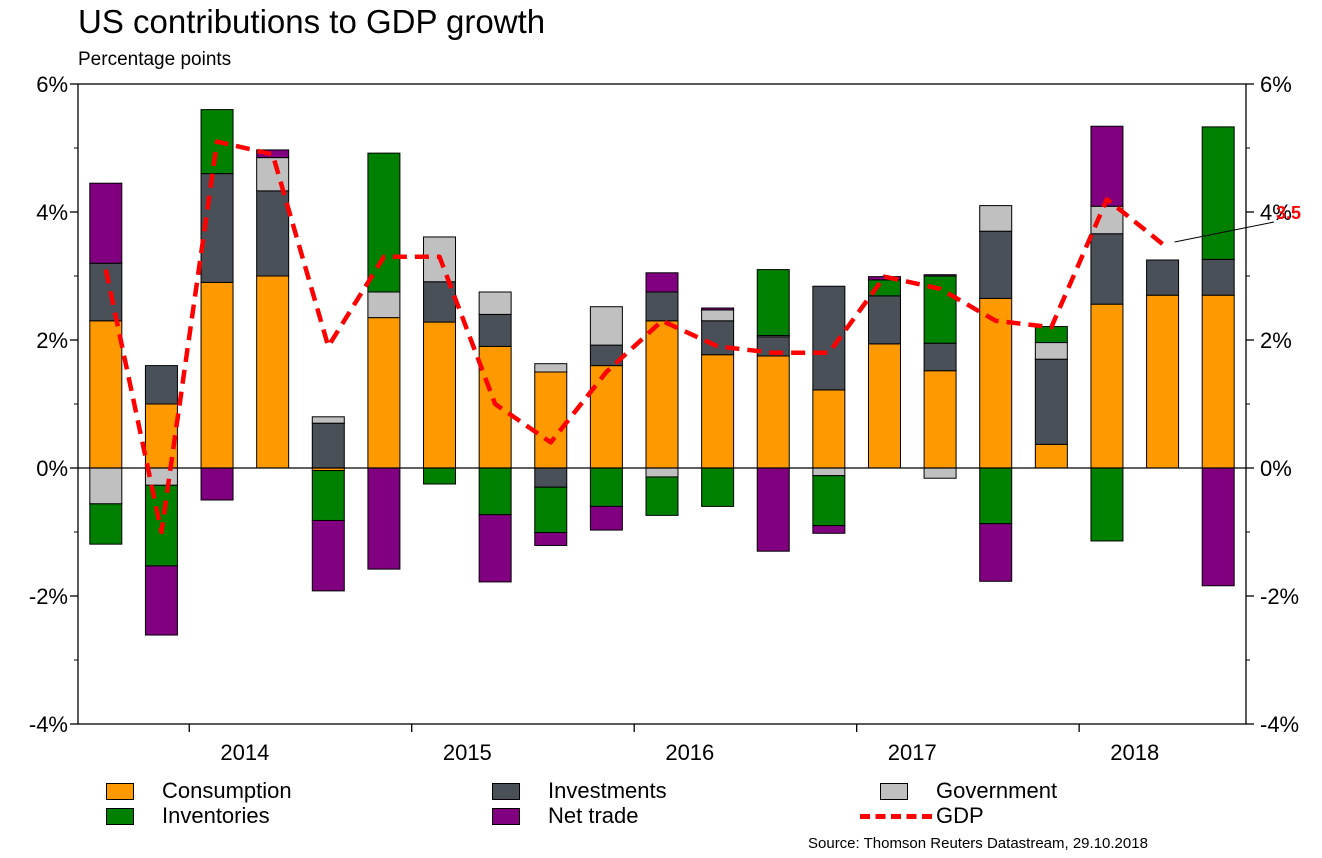 The height and width of the screenshot is (858, 1322). I want to click on legend-swatch-government, so click(894, 791).